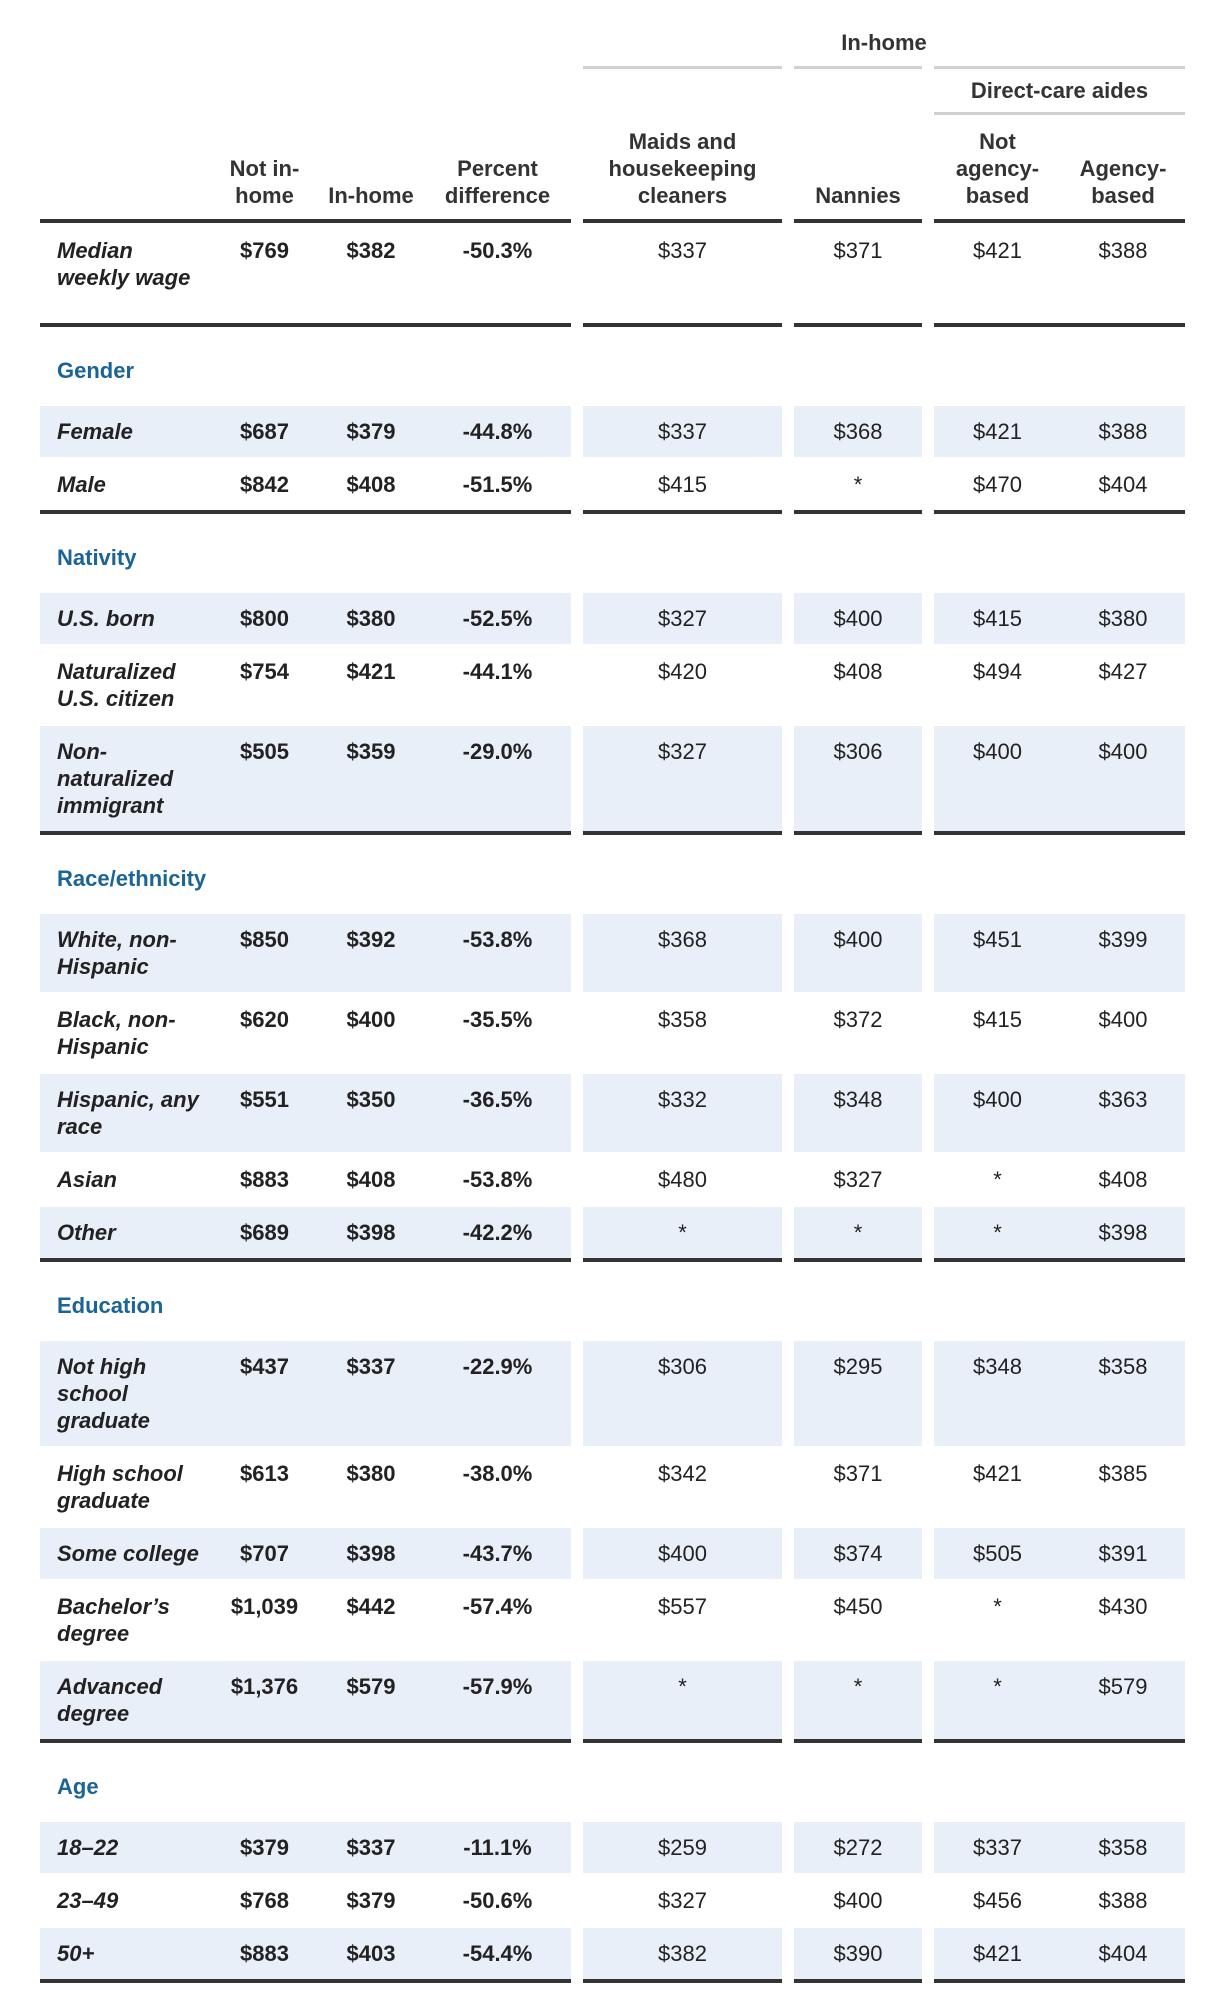 The height and width of the screenshot is (1995, 1216). I want to click on row-label: 18–22, so click(125, 1847).